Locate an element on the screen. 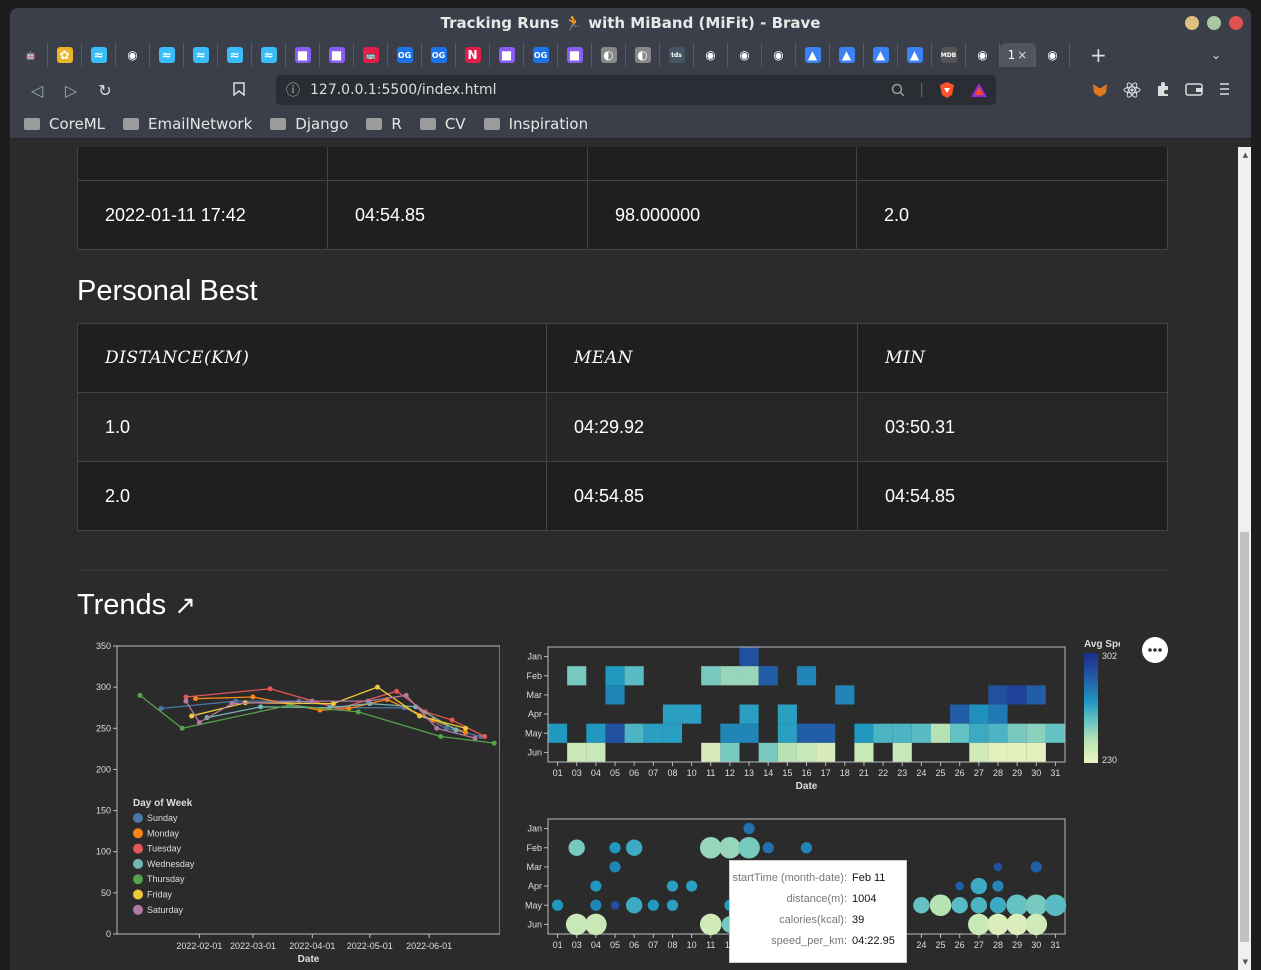  tab-list-button: ⌄ is located at coordinates (1215, 55).